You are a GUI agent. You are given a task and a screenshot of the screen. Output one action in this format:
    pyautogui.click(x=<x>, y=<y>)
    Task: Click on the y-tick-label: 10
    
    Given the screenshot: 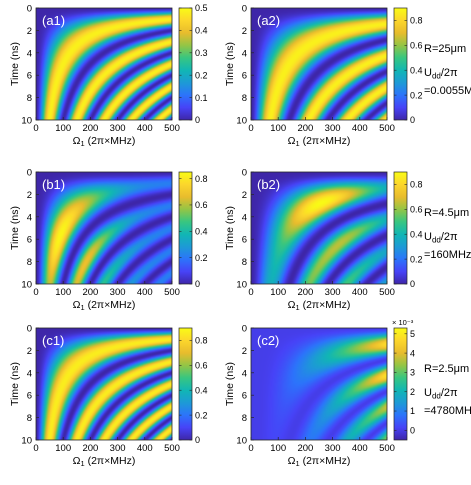 What is the action you would take?
    pyautogui.click(x=241, y=121)
    